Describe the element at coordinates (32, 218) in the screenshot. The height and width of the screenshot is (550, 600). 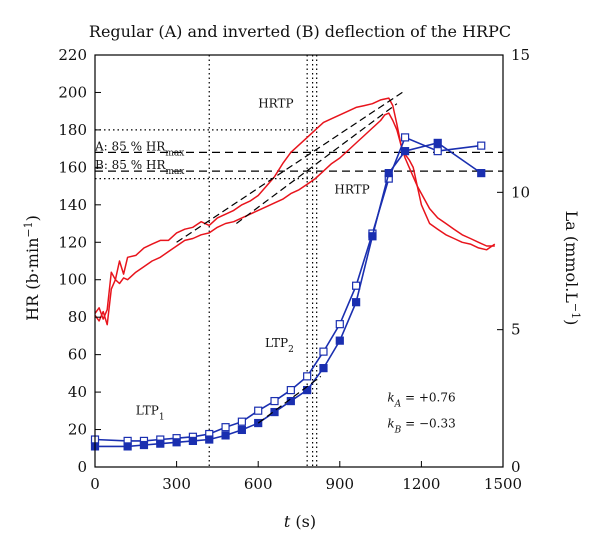
I see `y-left-label-close: )` at that location.